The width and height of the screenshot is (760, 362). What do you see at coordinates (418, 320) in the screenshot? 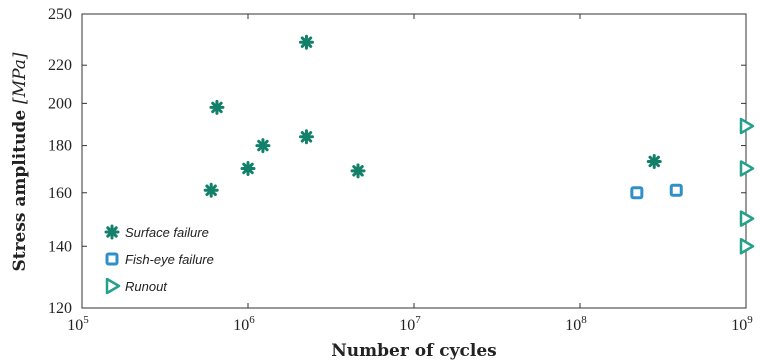
I see `x-tick-exponent: 7` at bounding box center [418, 320].